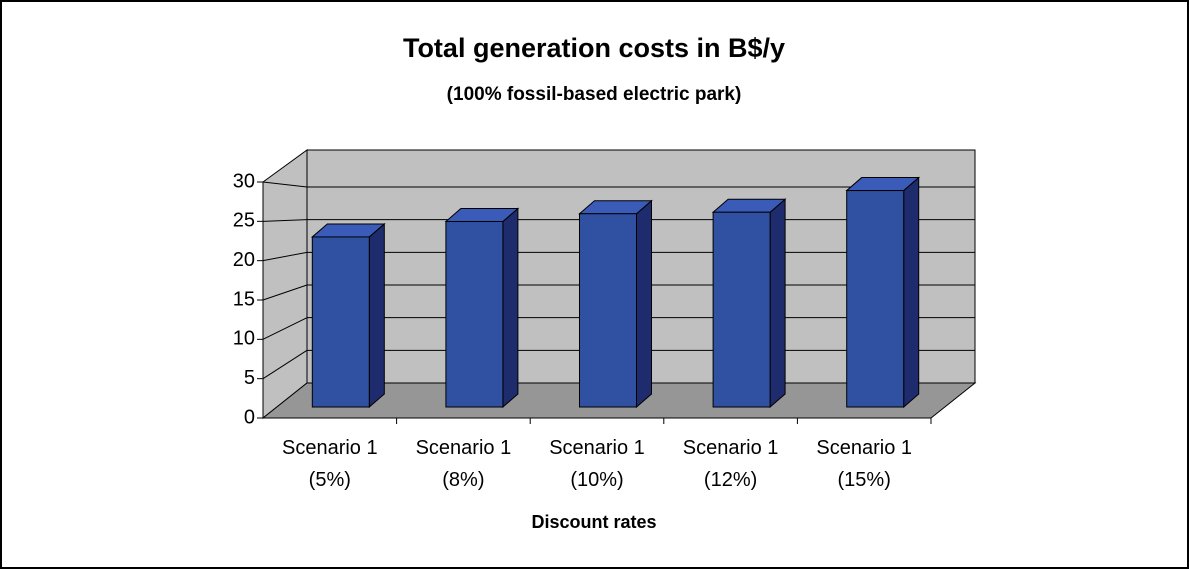 This screenshot has width=1189, height=569. Describe the element at coordinates (864, 464) in the screenshot. I see `x-tick-label: Scenario 1 (15%)` at that location.